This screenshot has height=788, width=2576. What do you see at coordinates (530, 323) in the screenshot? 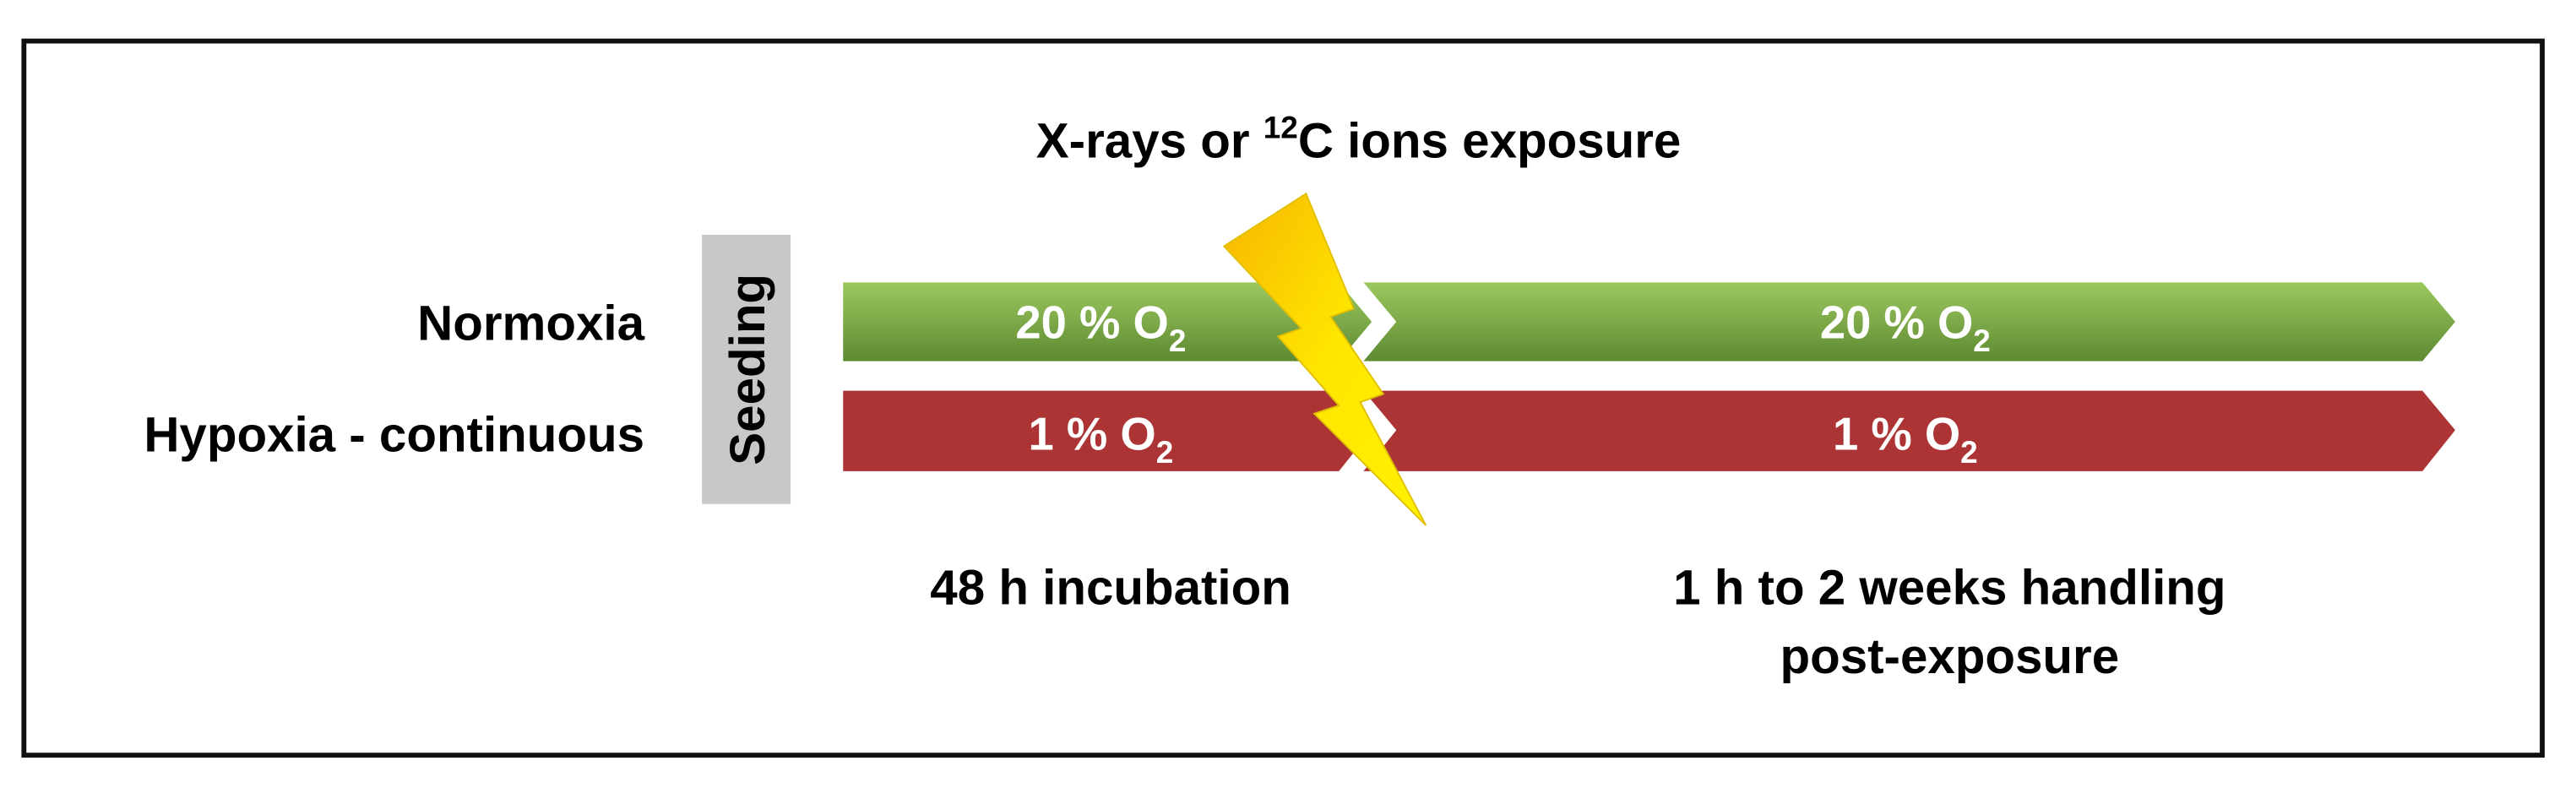
I see `row-label: Normoxia` at bounding box center [530, 323].